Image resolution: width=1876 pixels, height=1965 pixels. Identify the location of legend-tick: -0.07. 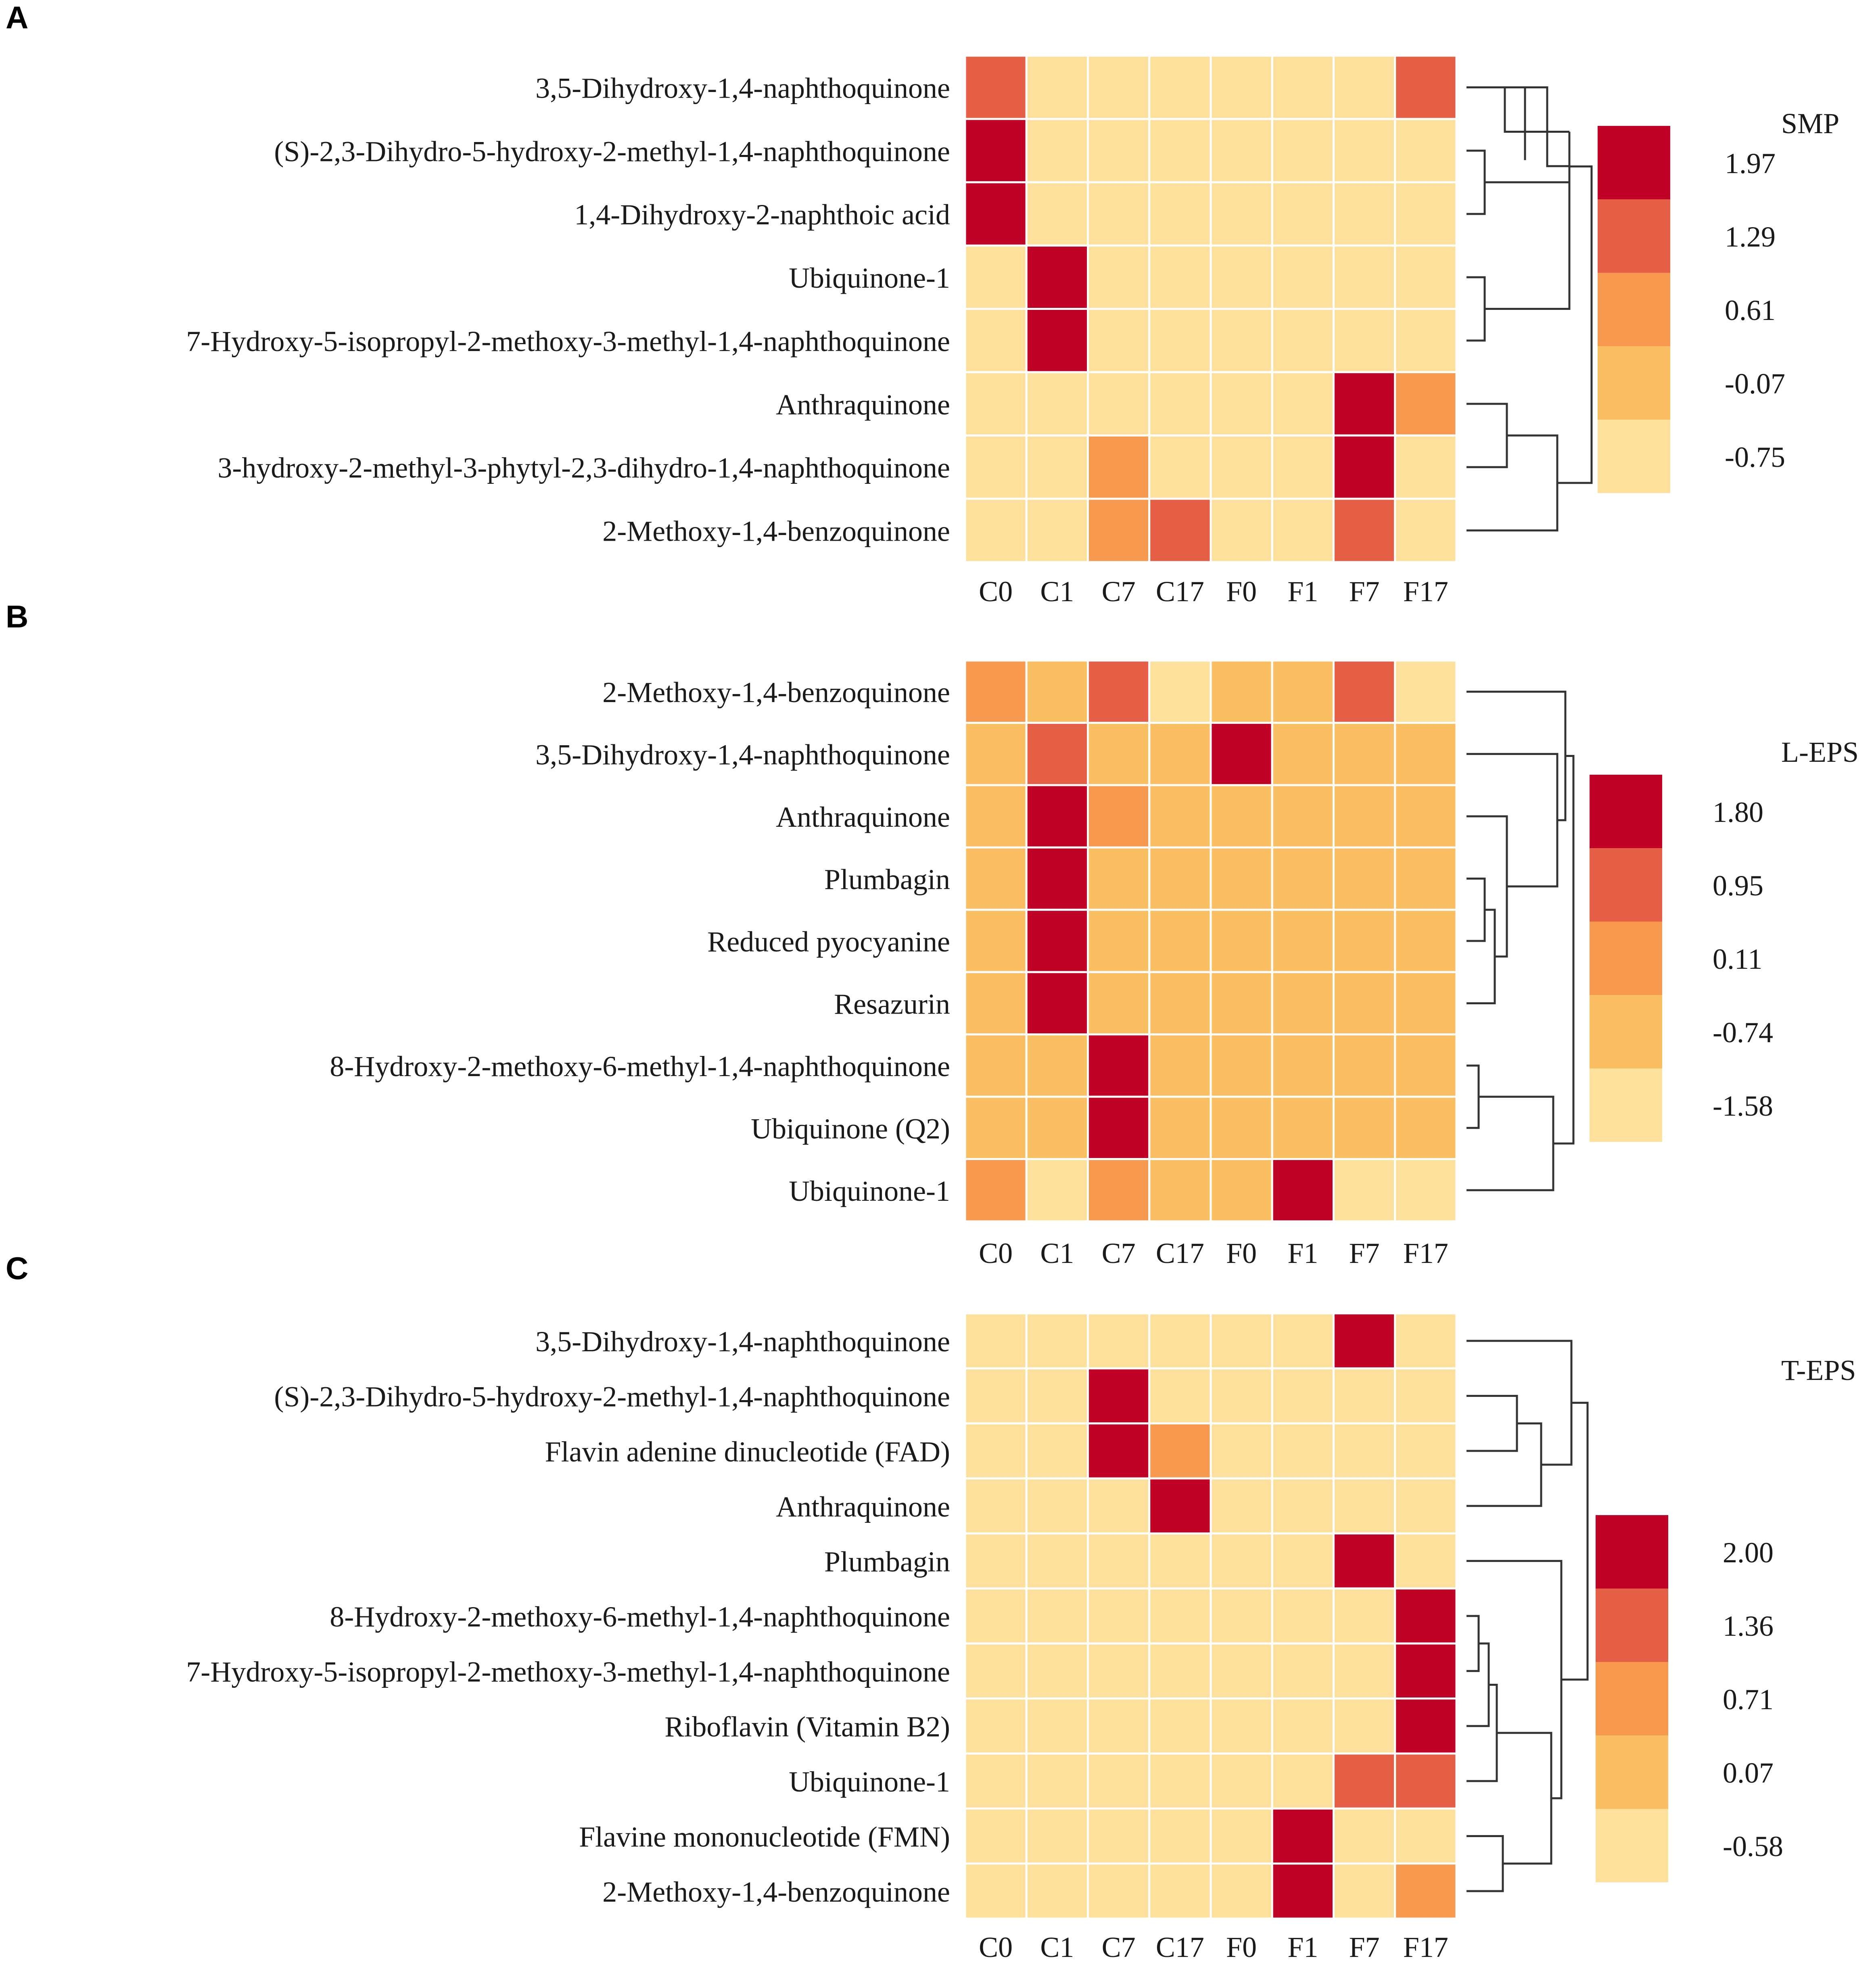
(1755, 384).